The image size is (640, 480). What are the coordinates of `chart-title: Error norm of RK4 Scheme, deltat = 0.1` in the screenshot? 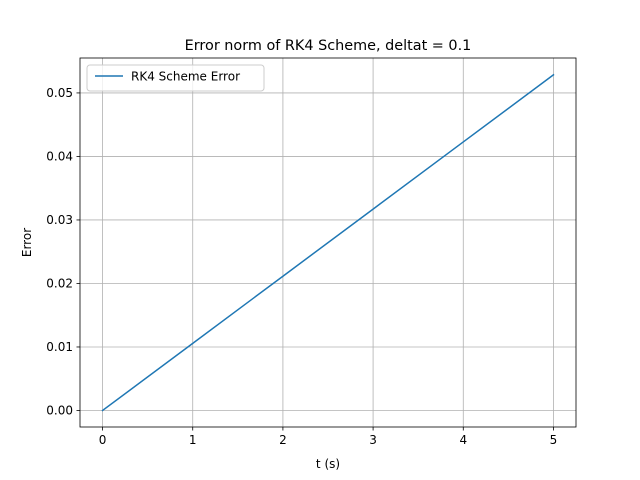 It's located at (328, 46).